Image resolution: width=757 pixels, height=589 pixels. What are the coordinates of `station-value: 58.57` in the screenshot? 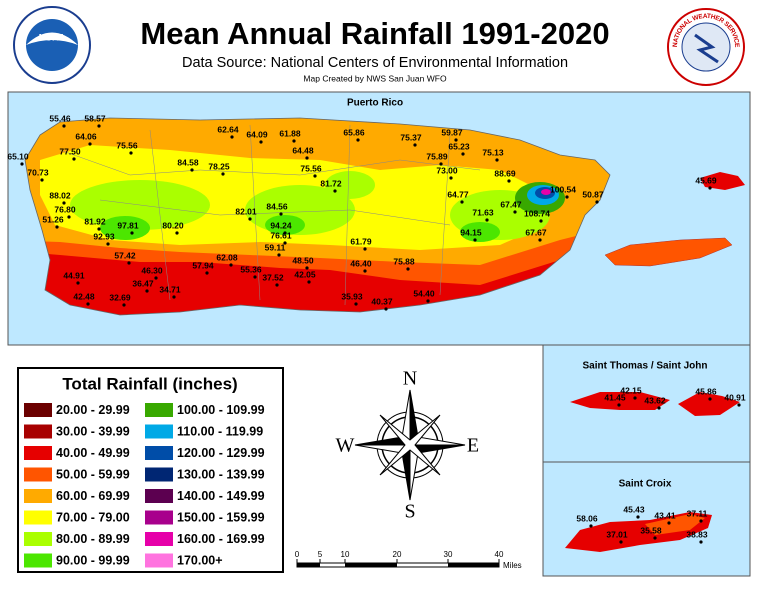 It's located at (95, 118).